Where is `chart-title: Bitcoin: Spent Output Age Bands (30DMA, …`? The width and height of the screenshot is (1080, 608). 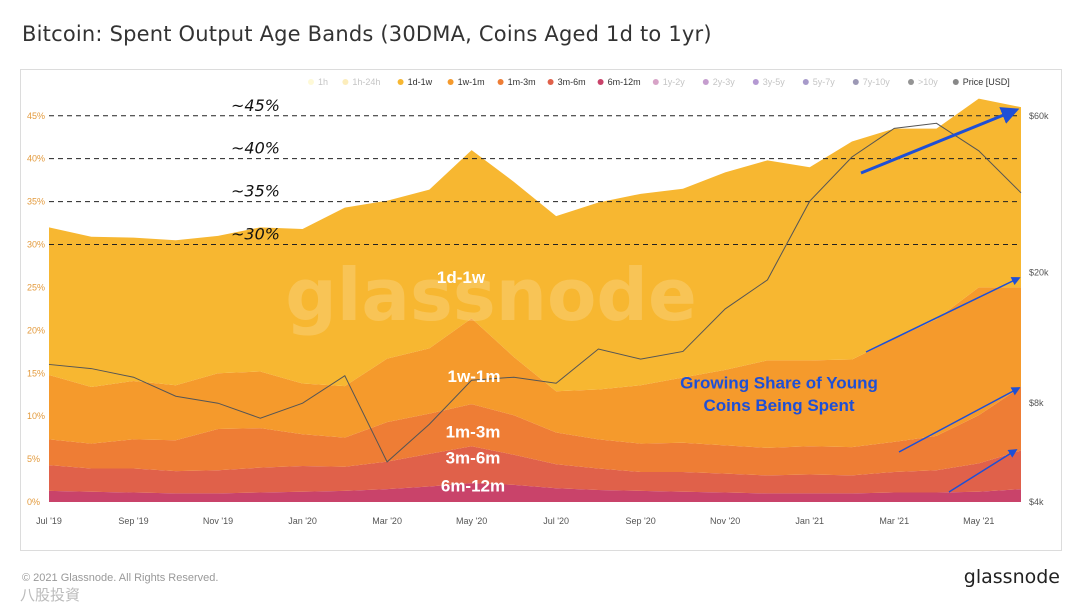
chart-title: Bitcoin: Spent Output Age Bands (30DMA, … is located at coordinates (367, 34).